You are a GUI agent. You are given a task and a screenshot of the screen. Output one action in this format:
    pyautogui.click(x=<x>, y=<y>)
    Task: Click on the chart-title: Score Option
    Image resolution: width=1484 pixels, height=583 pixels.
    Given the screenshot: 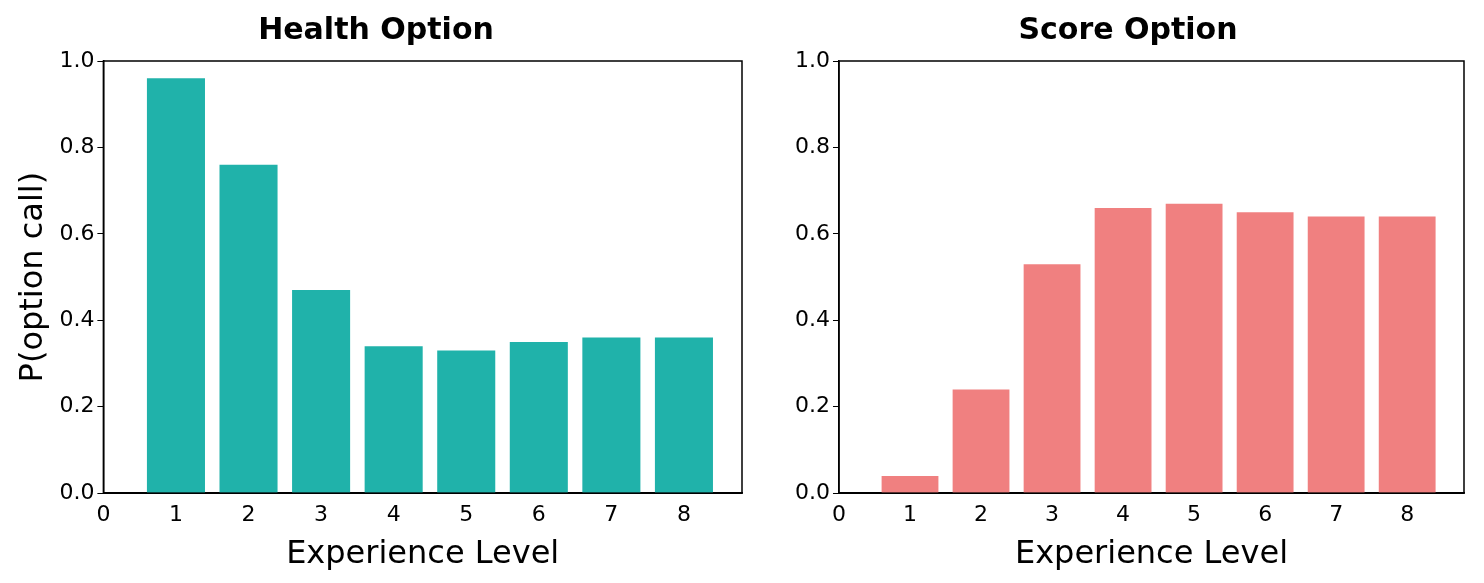 What is the action you would take?
    pyautogui.click(x=1128, y=28)
    